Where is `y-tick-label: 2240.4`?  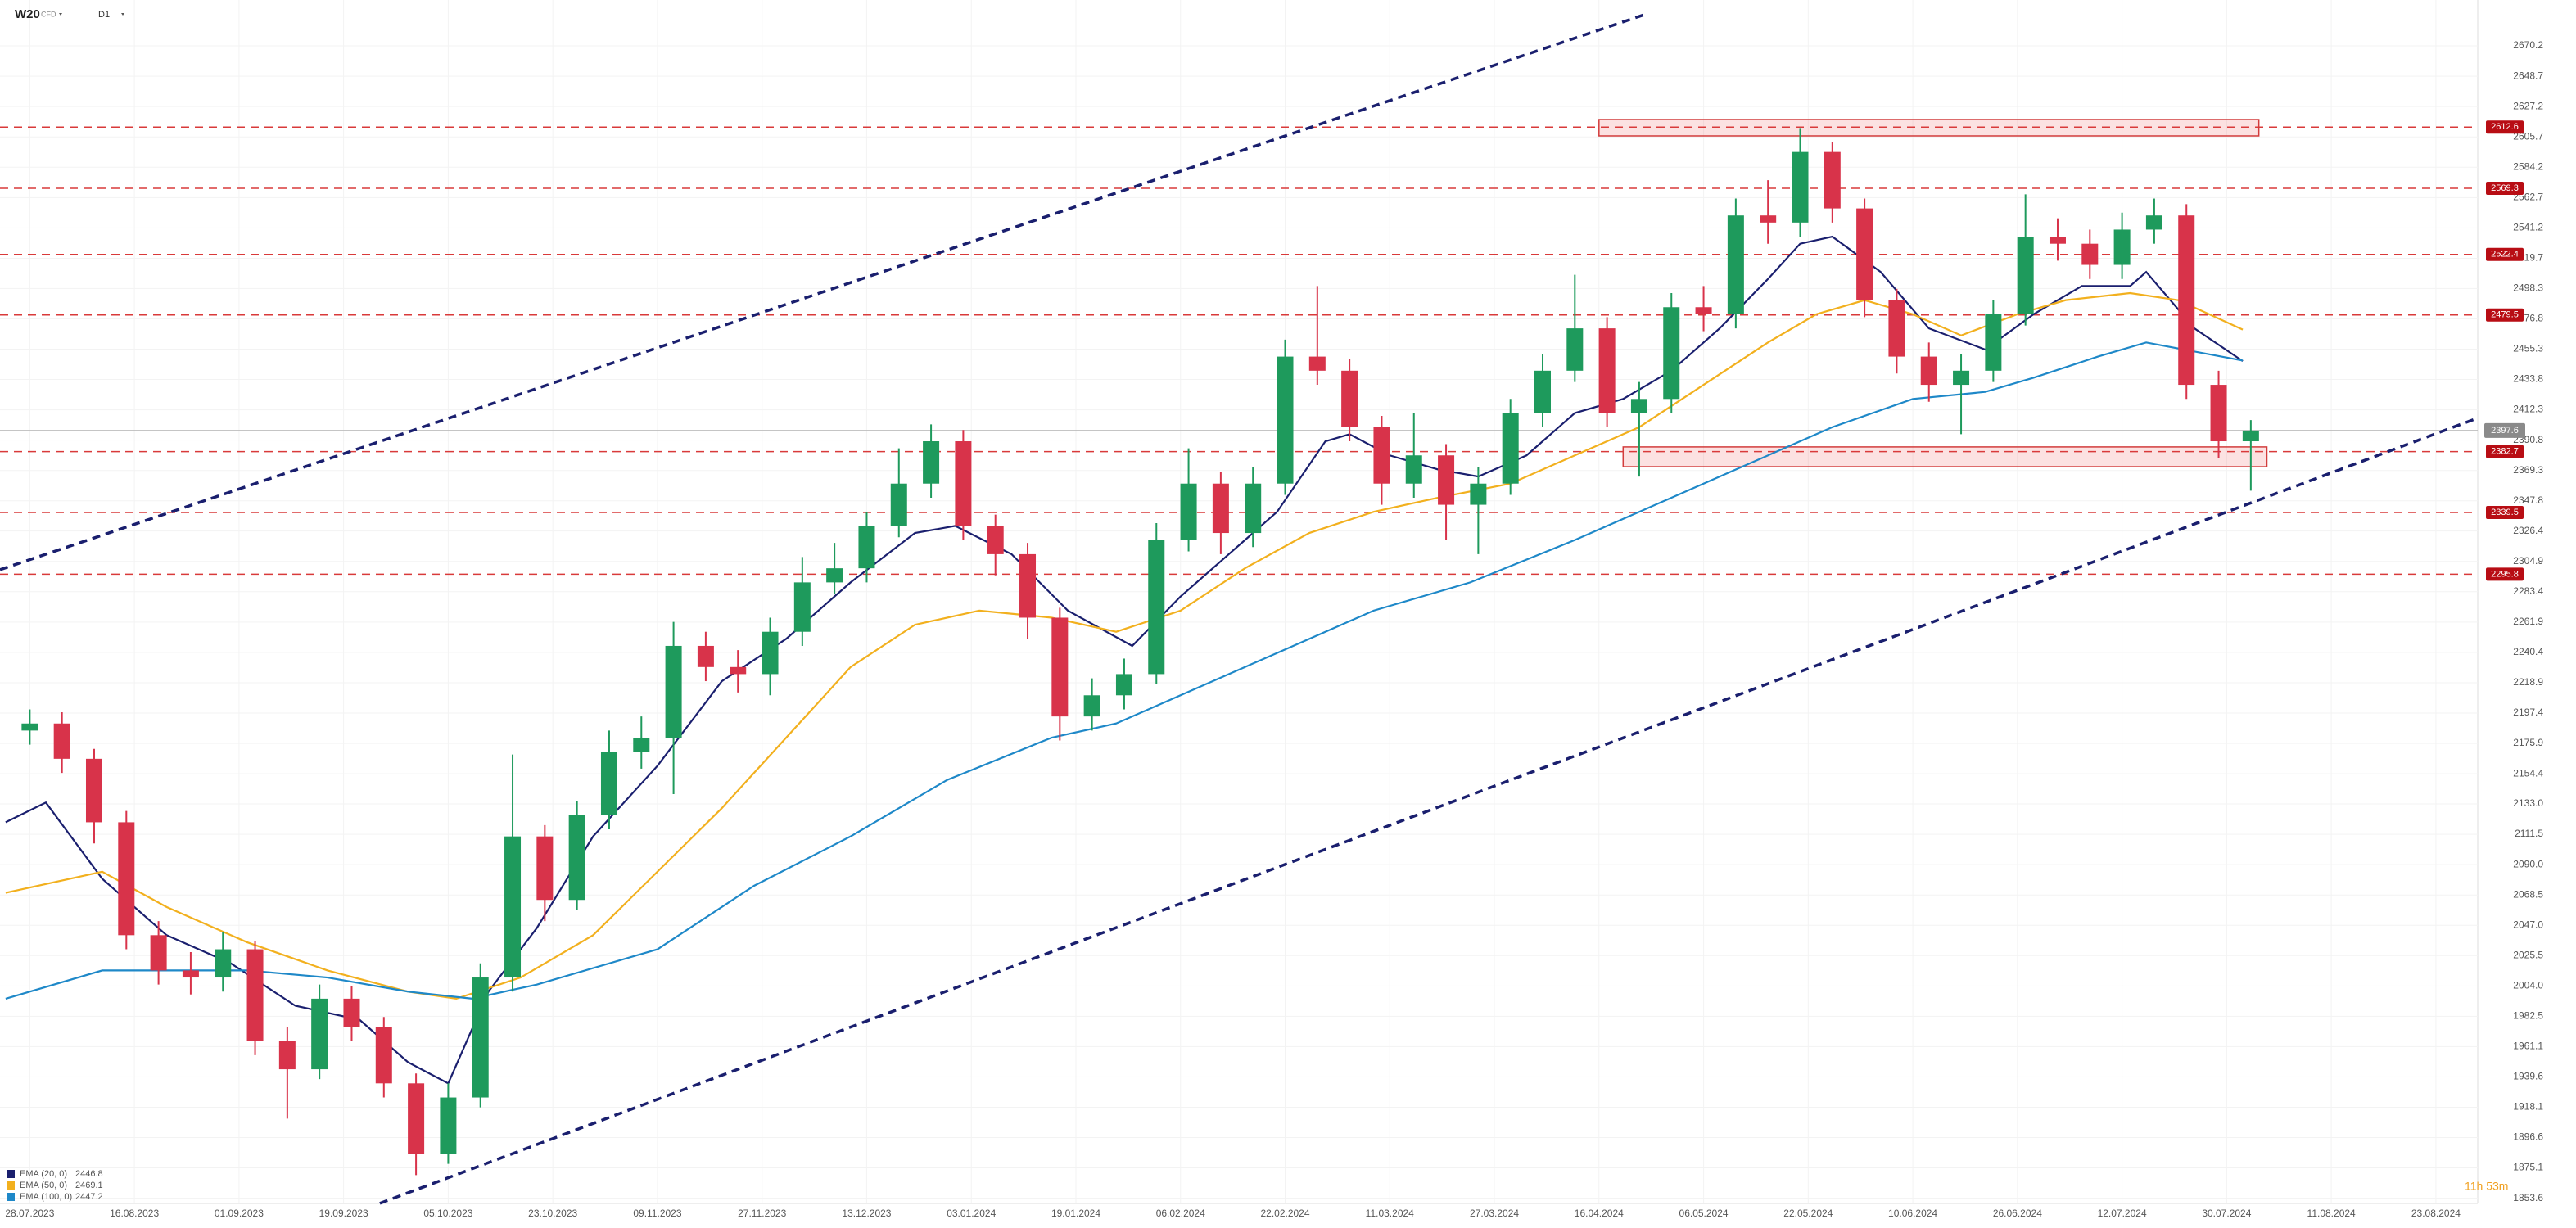
y-tick-label: 2240.4 is located at coordinates (2528, 652).